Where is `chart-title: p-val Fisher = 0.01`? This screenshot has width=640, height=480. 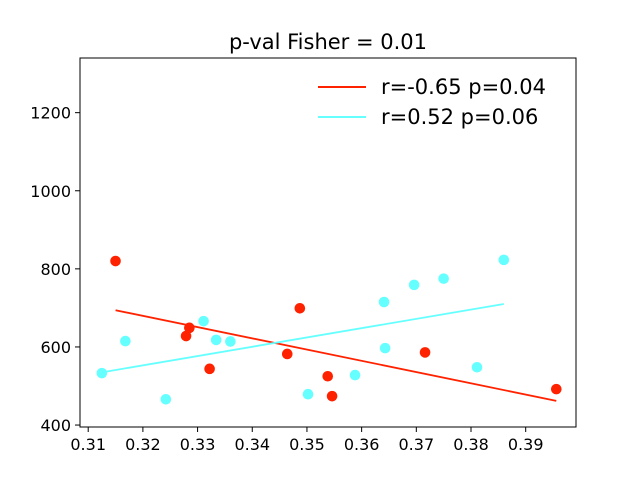 chart-title: p-val Fisher = 0.01 is located at coordinates (328, 42).